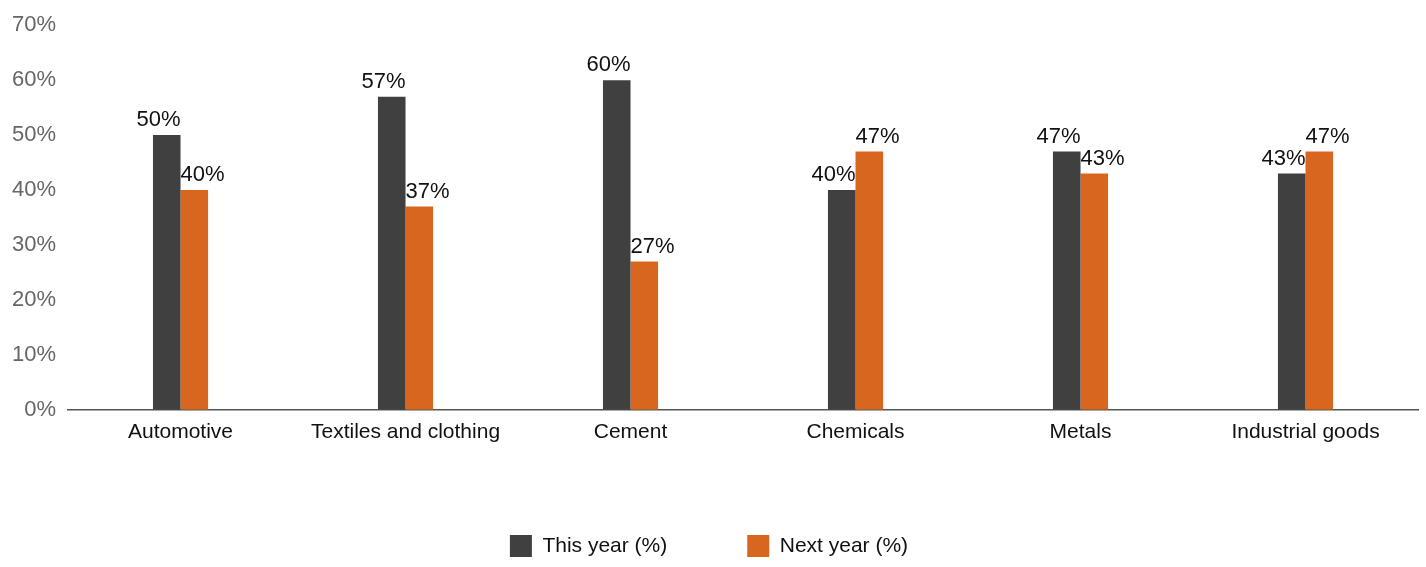  Describe the element at coordinates (34, 79) in the screenshot. I see `y-tick-label: 60%` at that location.